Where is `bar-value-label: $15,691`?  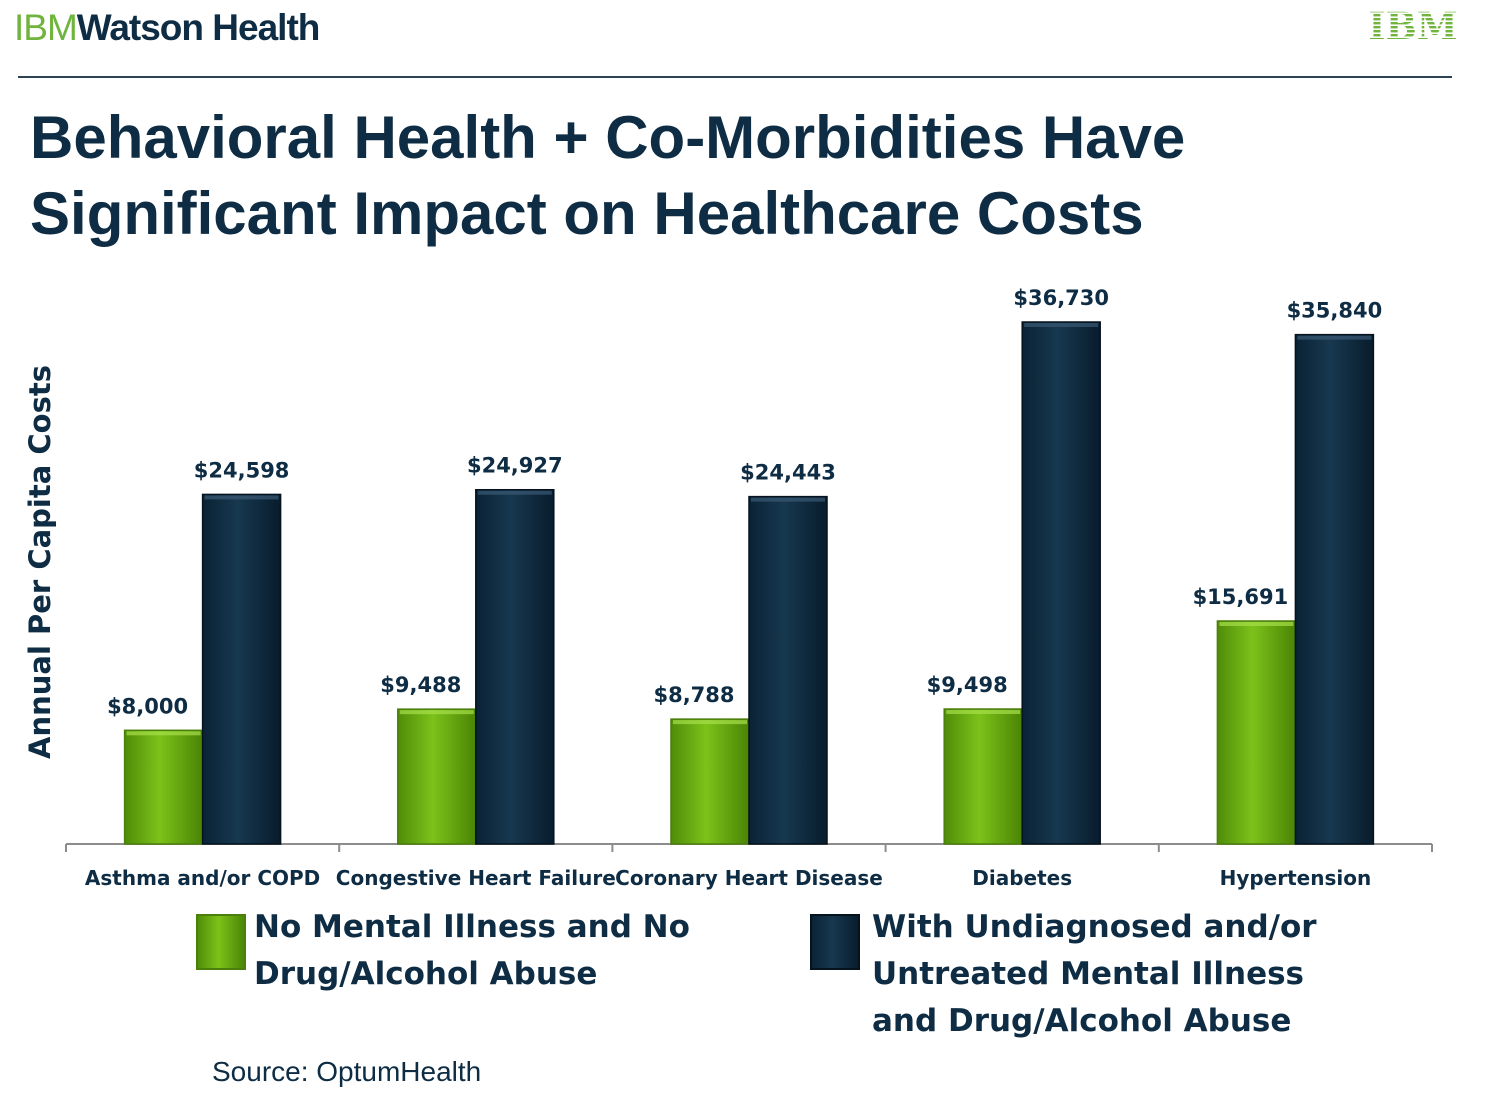
bar-value-label: $15,691 is located at coordinates (1241, 597).